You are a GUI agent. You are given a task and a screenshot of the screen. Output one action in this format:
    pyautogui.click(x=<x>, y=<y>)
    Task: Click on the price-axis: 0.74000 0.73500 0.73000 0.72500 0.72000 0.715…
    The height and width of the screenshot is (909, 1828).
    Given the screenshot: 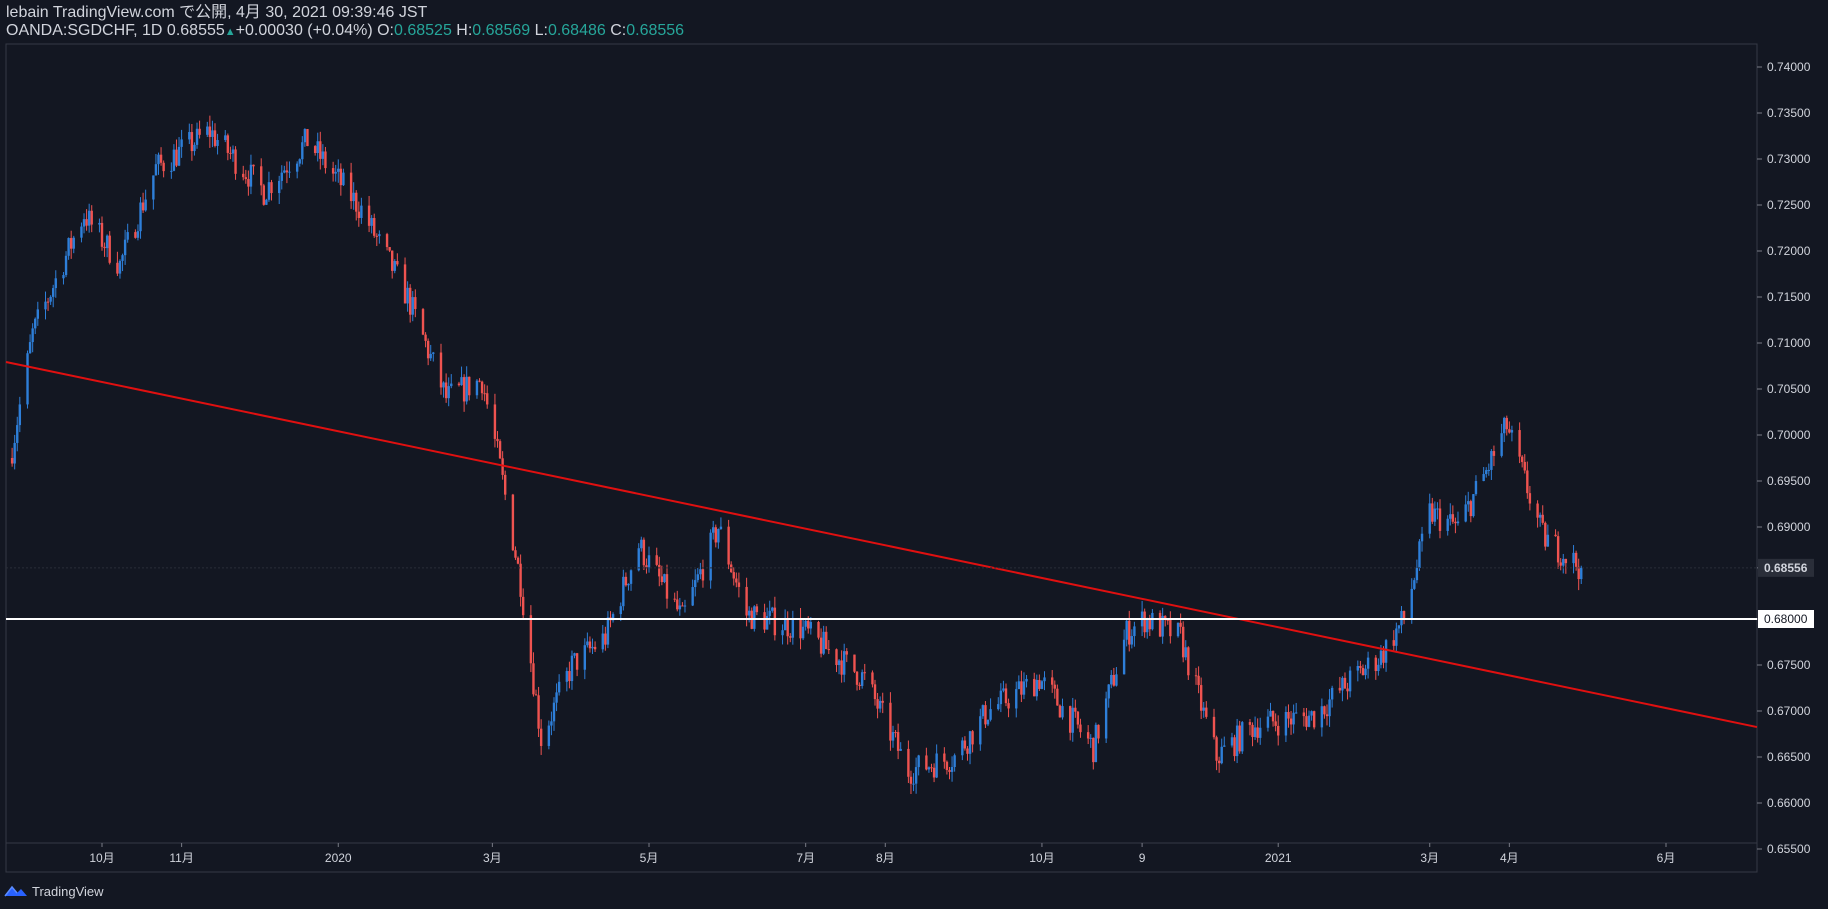 What is the action you would take?
    pyautogui.click(x=1785, y=458)
    